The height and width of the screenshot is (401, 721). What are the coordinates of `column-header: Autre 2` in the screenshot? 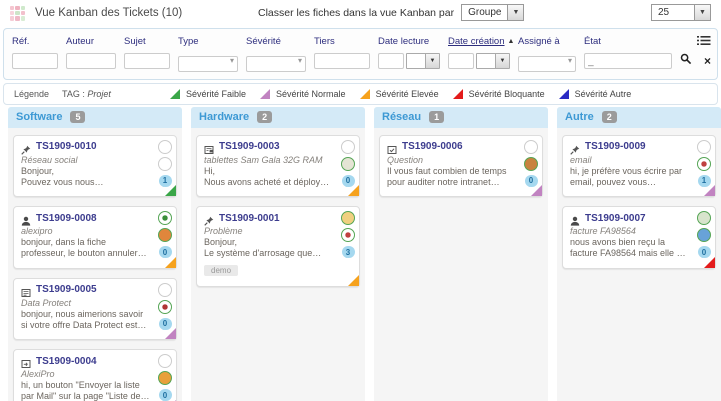 It's located at (639, 117).